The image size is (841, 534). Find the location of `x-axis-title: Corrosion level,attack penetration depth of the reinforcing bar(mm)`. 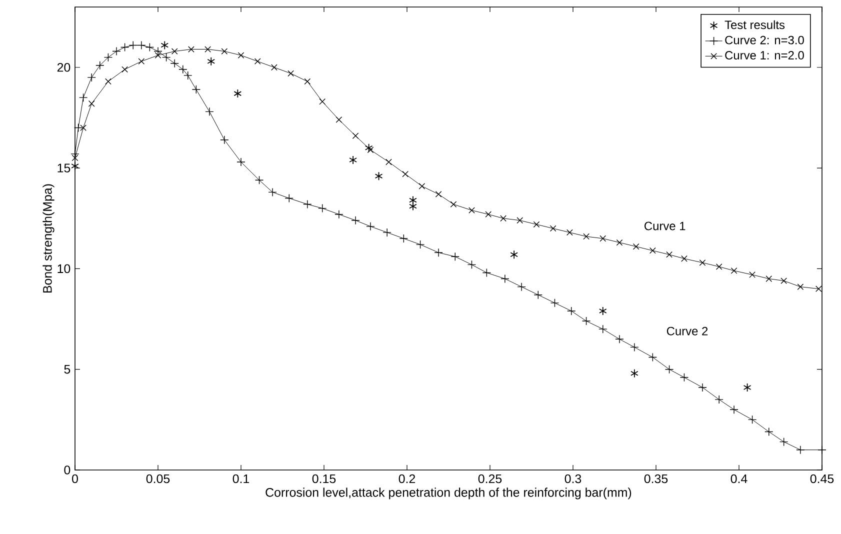

x-axis-title: Corrosion level,attack penetration depth of the reinforcing bar(mm) is located at coordinates (449, 494).